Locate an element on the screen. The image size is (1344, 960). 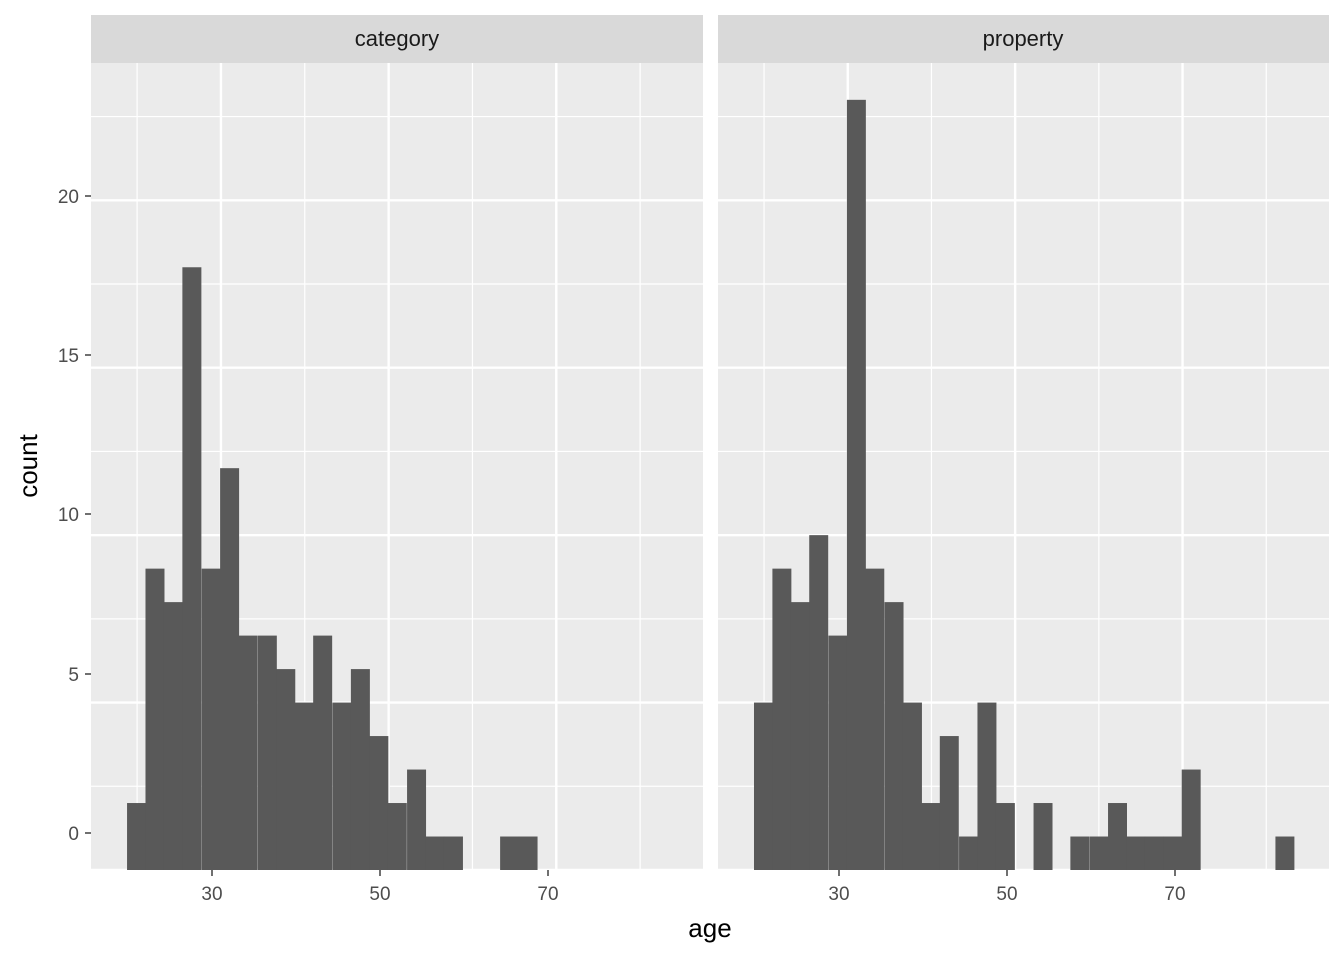
strip-background-property is located at coordinates (1023, 39).